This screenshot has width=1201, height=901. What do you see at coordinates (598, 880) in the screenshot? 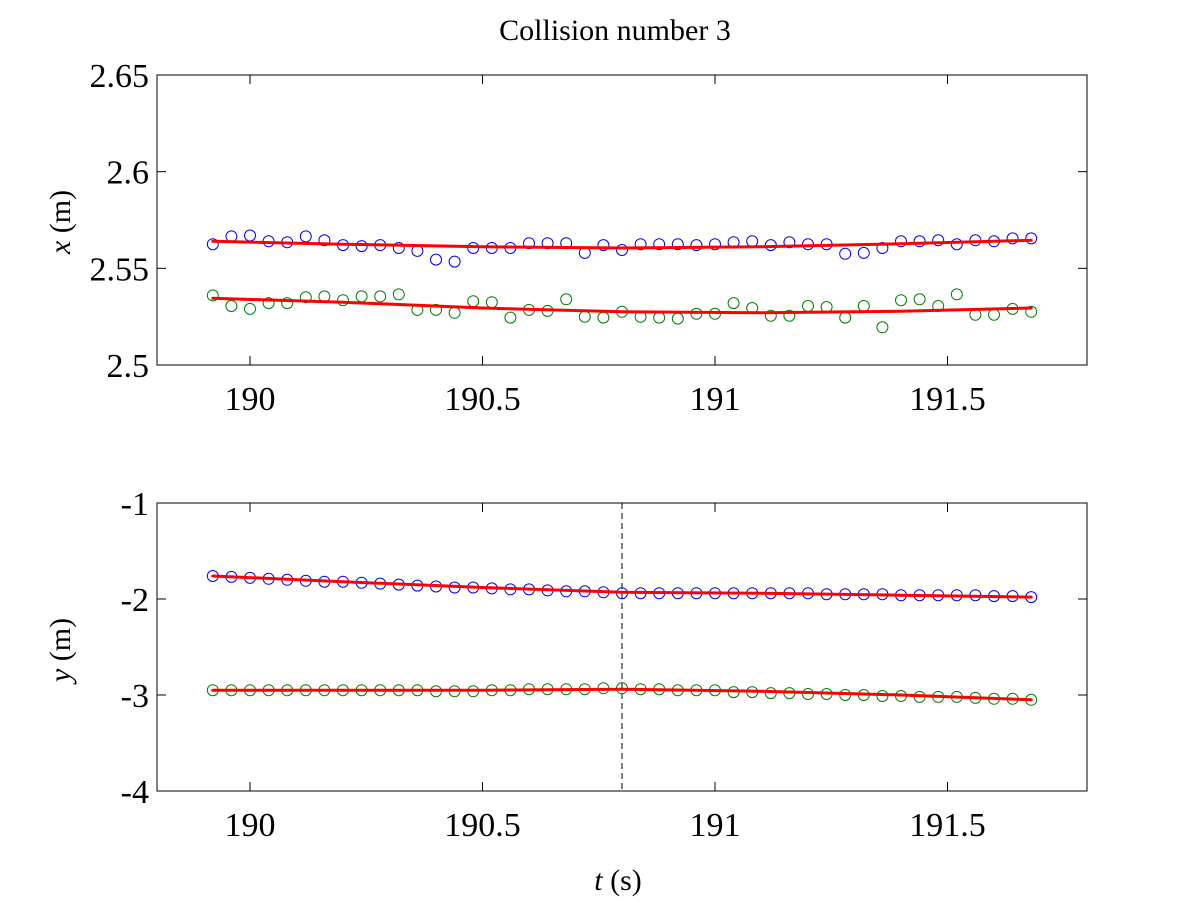
I see `bottom-xlabel-var: t` at bounding box center [598, 880].